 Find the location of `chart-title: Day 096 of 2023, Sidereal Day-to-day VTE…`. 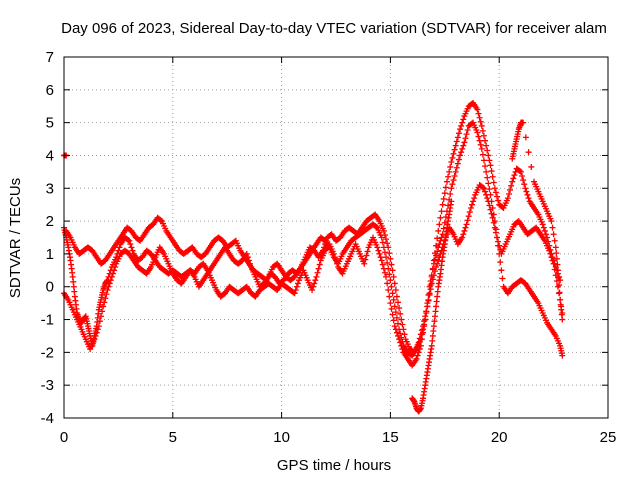

chart-title: Day 096 of 2023, Sidereal Day-to-day VTE… is located at coordinates (334, 28).